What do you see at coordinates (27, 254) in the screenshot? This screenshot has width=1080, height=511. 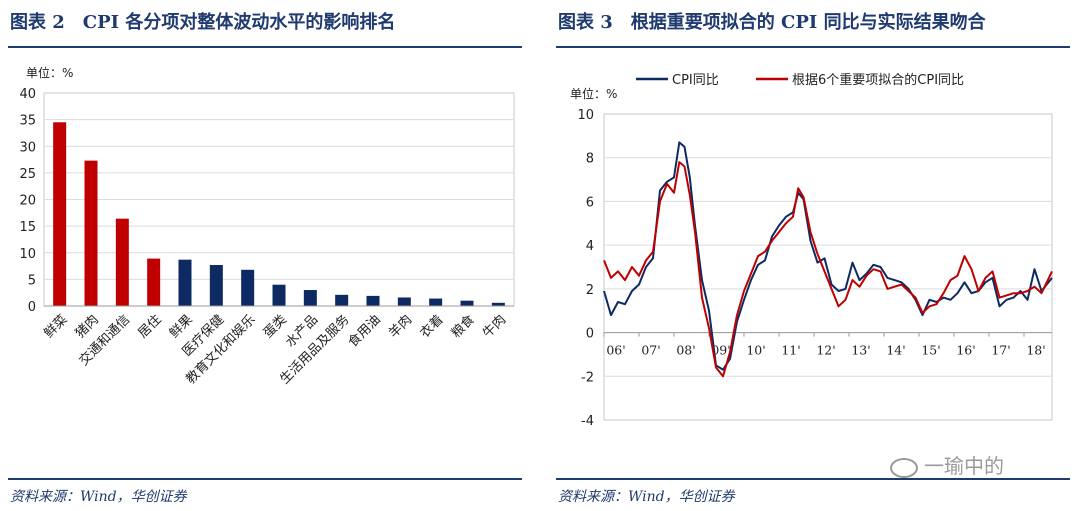 I see `bar-ytick-label: 10` at bounding box center [27, 254].